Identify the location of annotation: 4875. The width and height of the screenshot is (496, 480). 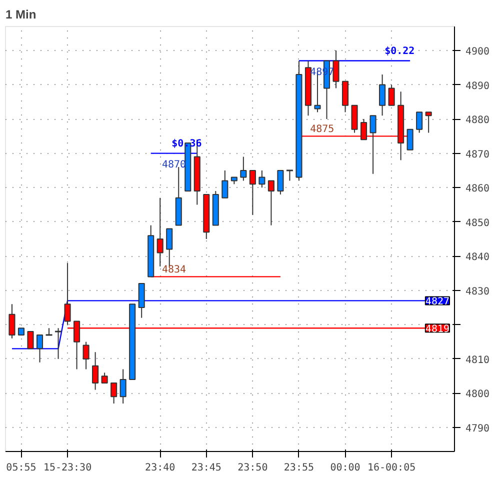
(322, 130).